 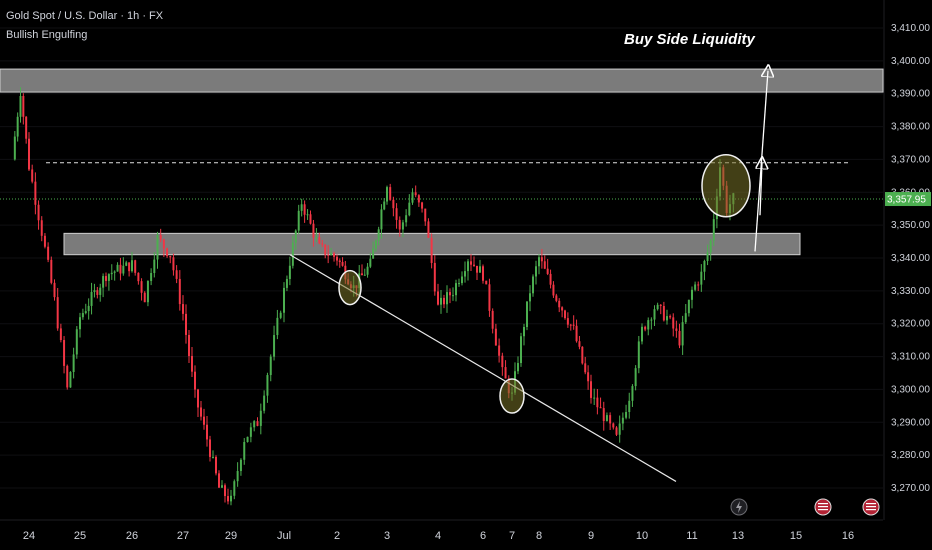 What do you see at coordinates (908, 199) in the screenshot?
I see `last-price-badge` at bounding box center [908, 199].